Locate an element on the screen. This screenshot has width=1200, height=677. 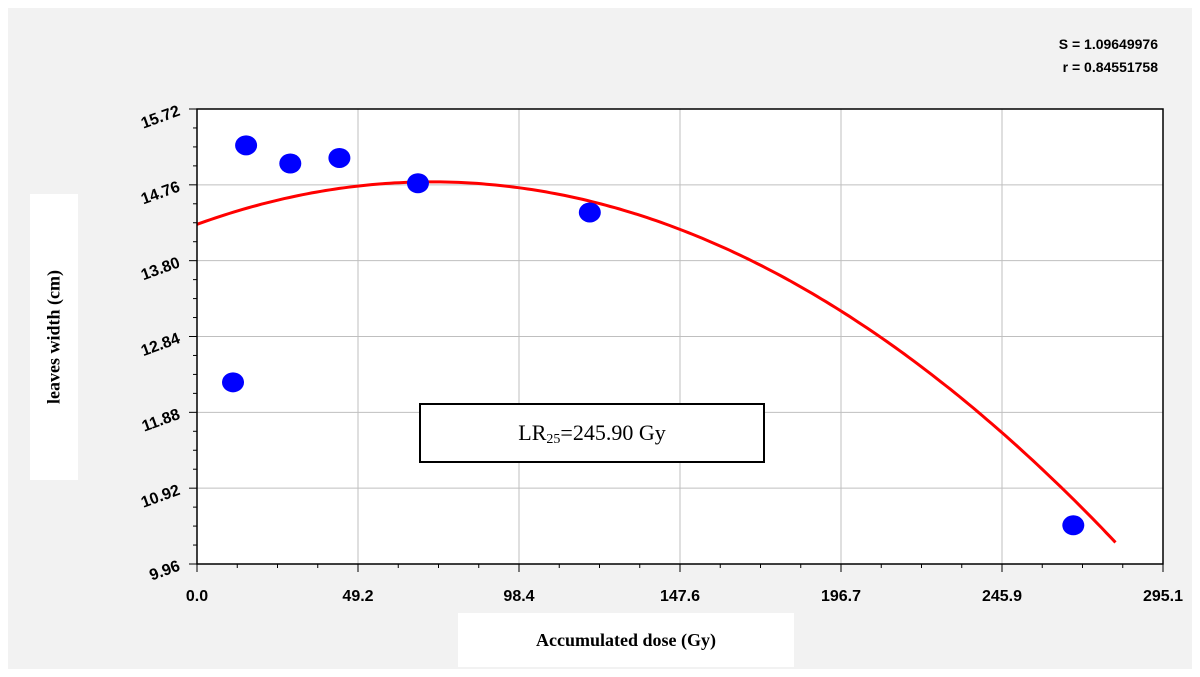
lr25-prefix: LR is located at coordinates (532, 432).